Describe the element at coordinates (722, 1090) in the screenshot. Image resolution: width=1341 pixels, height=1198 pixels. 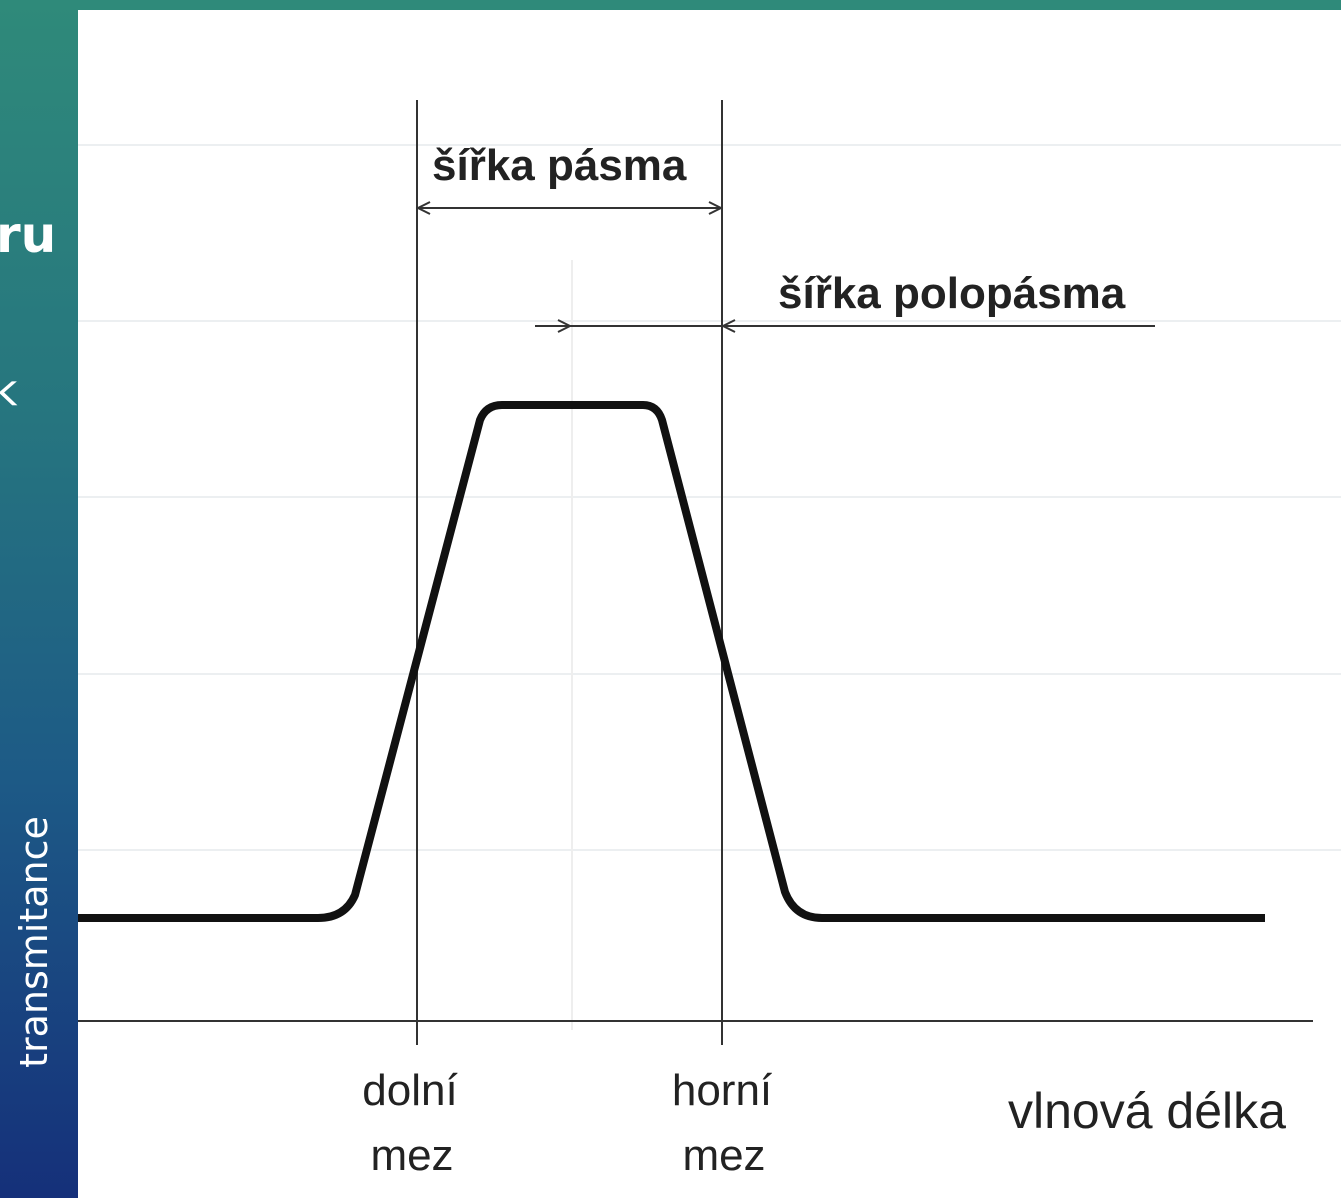
I see `upper-limit-label: horní` at that location.